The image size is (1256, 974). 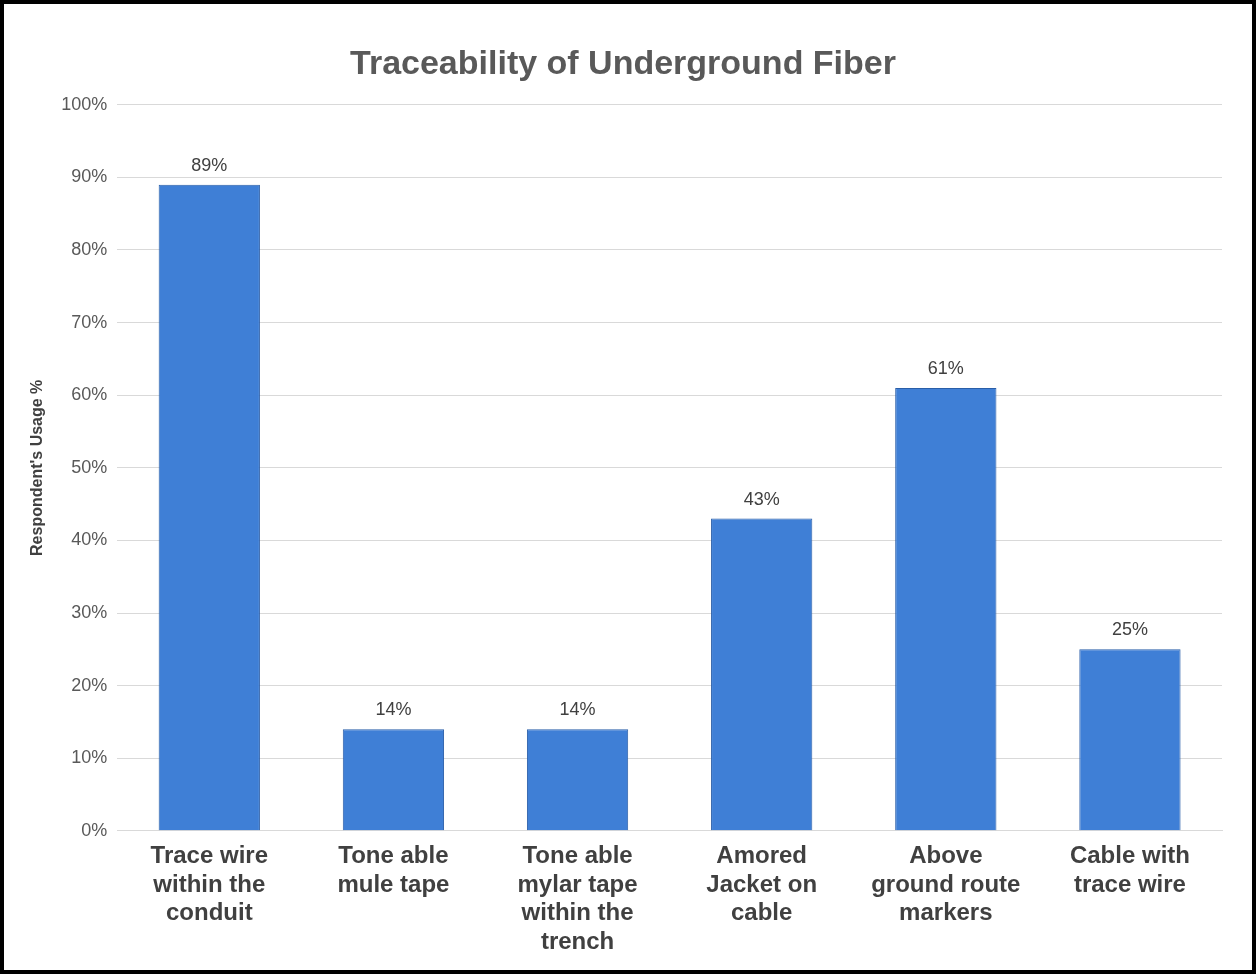 What do you see at coordinates (94, 829) in the screenshot?
I see `y-tick-label: 0%` at bounding box center [94, 829].